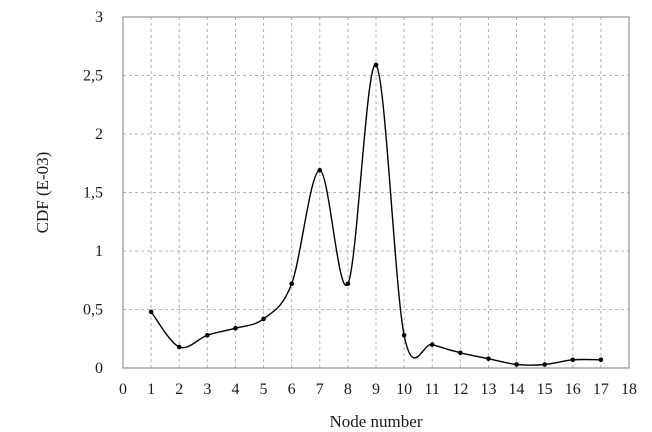 The width and height of the screenshot is (652, 432). What do you see at coordinates (99, 368) in the screenshot?
I see `y-tick-label: 0` at bounding box center [99, 368].